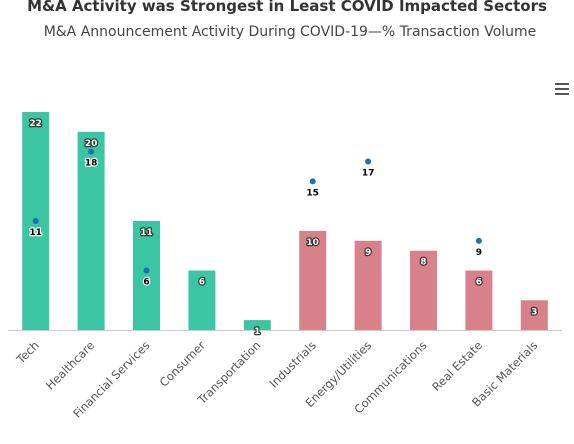  I want to click on point-value-label: 15, so click(312, 193).